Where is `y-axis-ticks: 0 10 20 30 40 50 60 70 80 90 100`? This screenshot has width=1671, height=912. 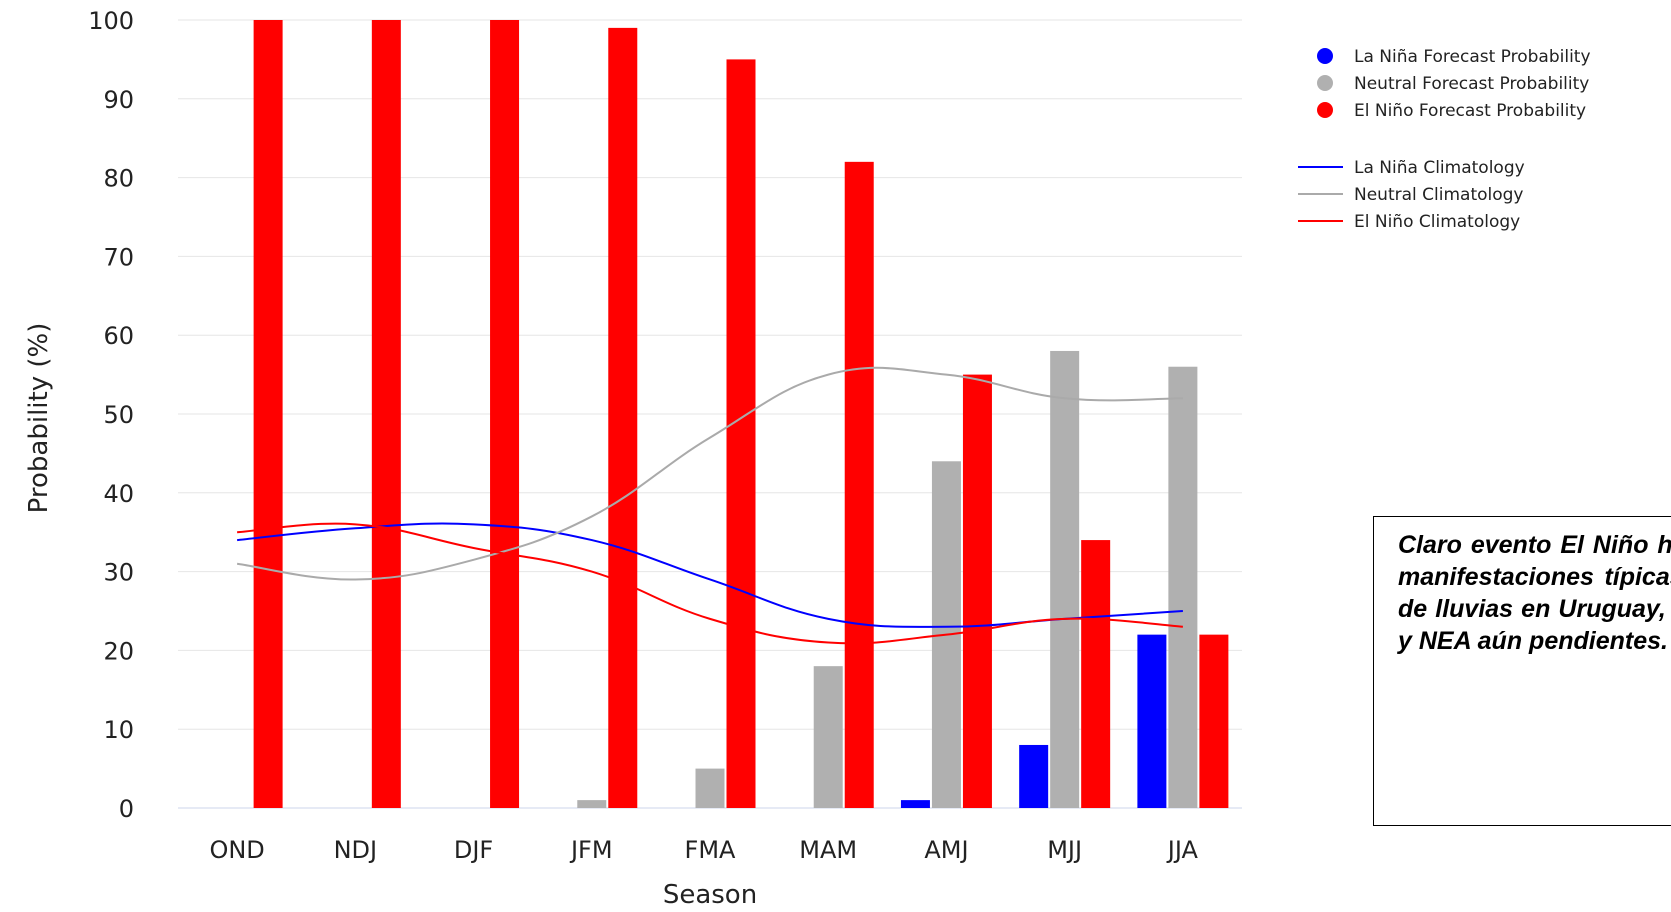 y-axis-ticks: 0 10 20 30 40 50 60 70 80 90 100 is located at coordinates (111, 415).